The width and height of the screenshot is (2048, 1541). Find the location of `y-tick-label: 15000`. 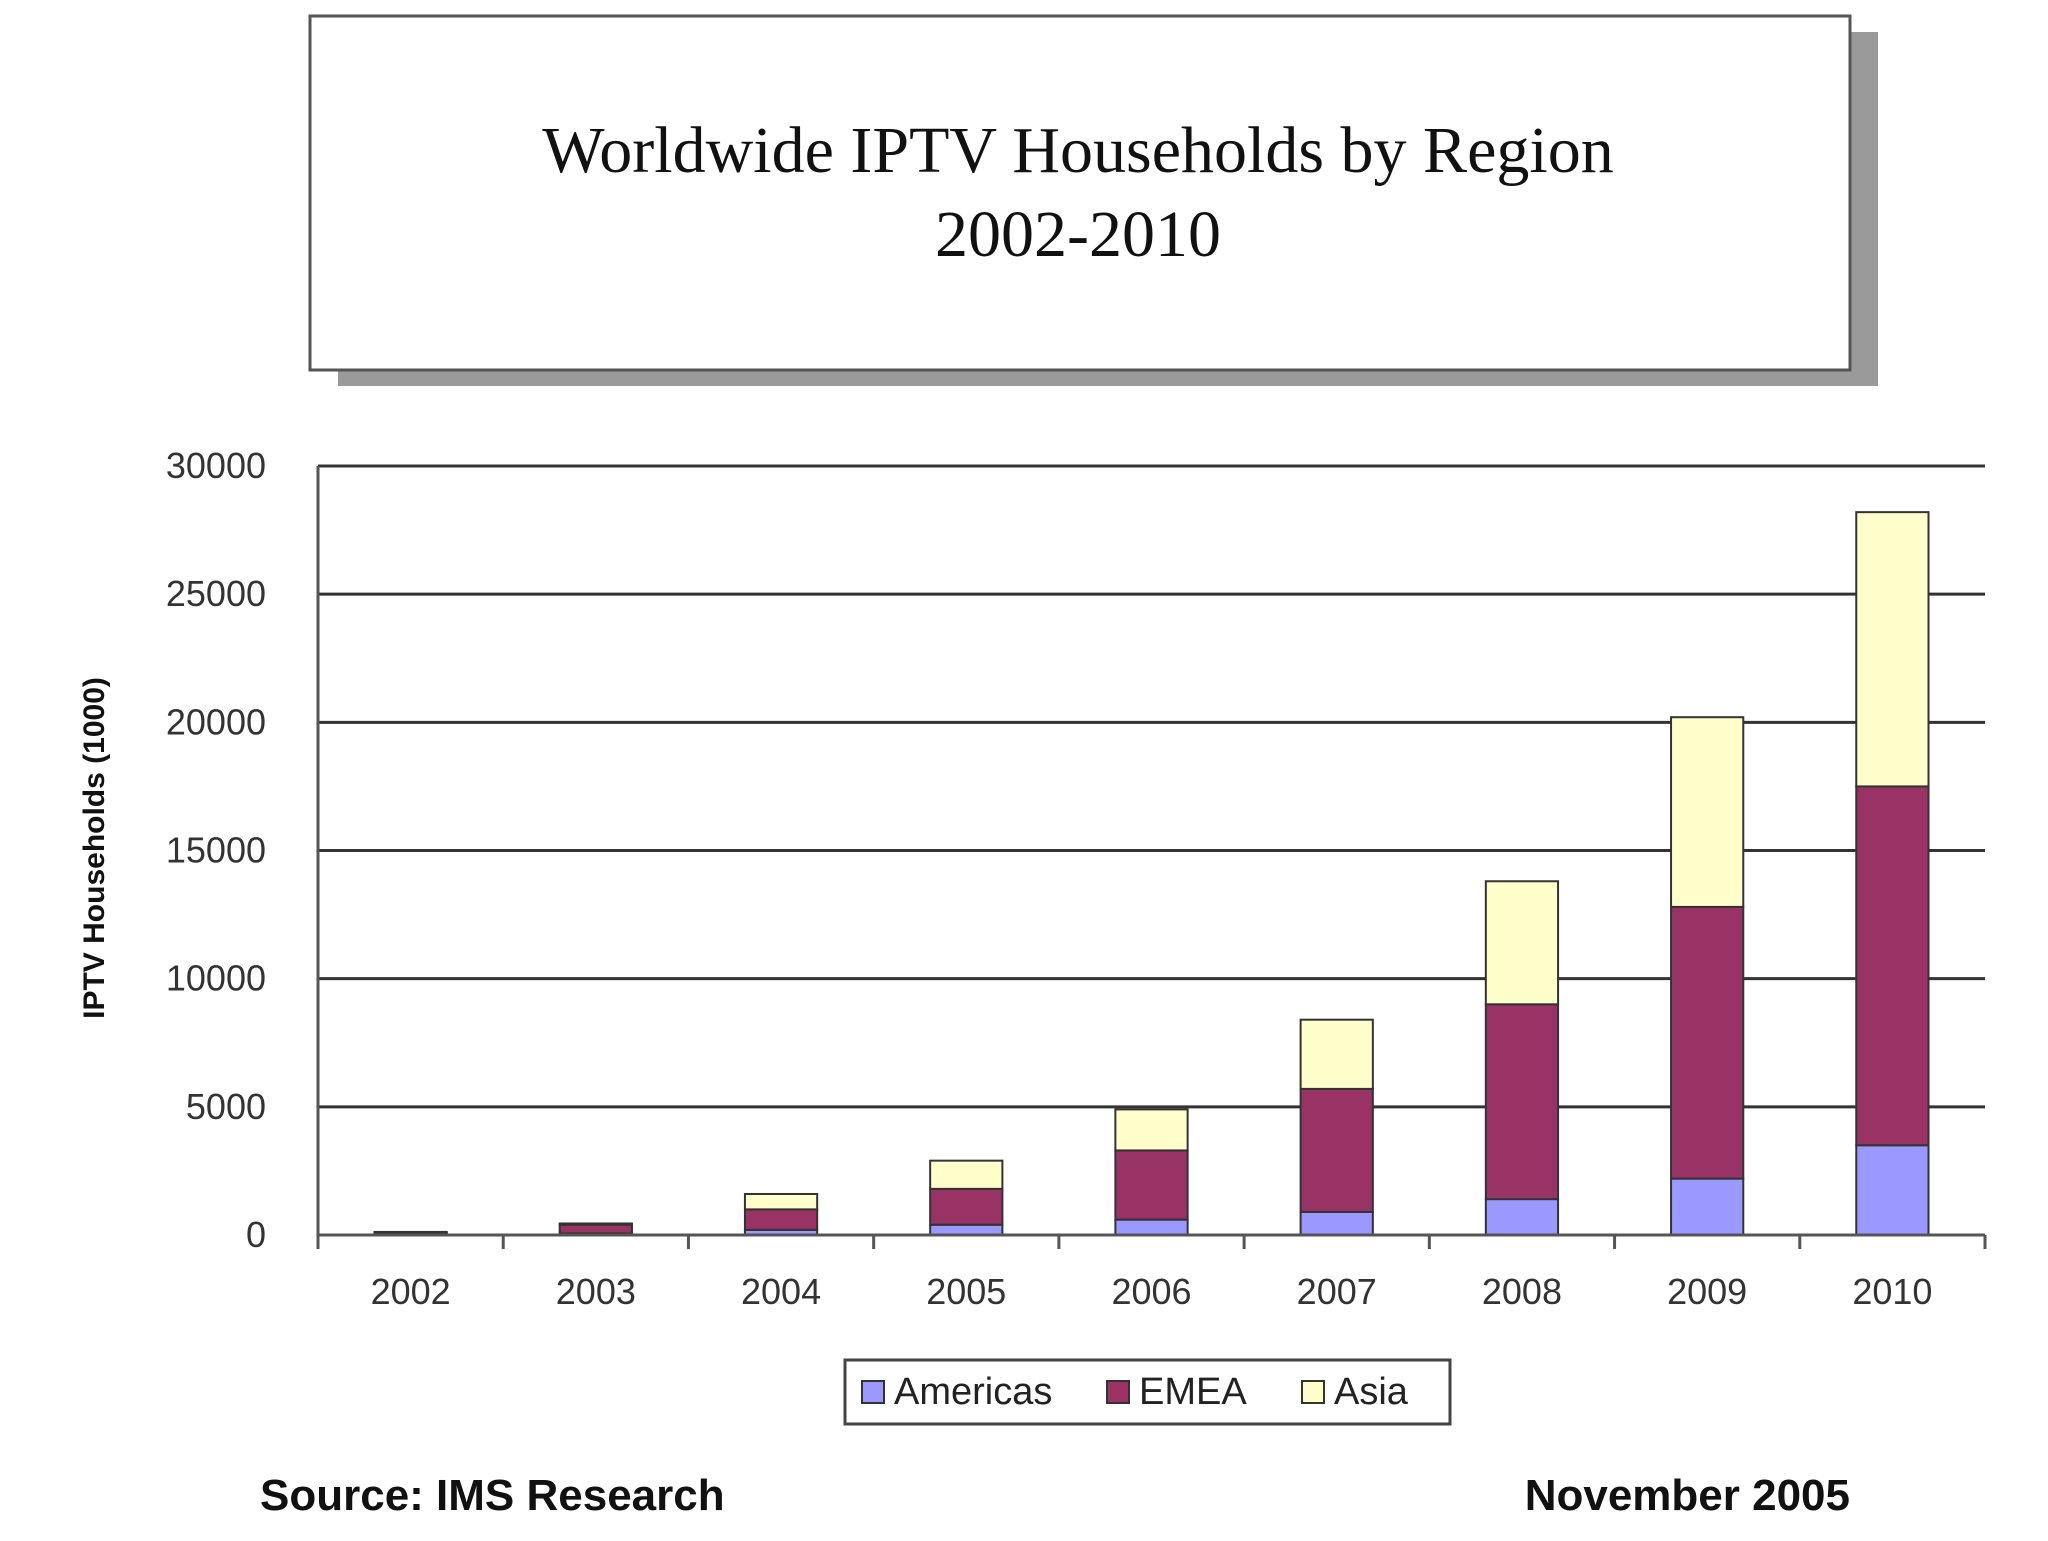

y-tick-label: 15000 is located at coordinates (216, 850).